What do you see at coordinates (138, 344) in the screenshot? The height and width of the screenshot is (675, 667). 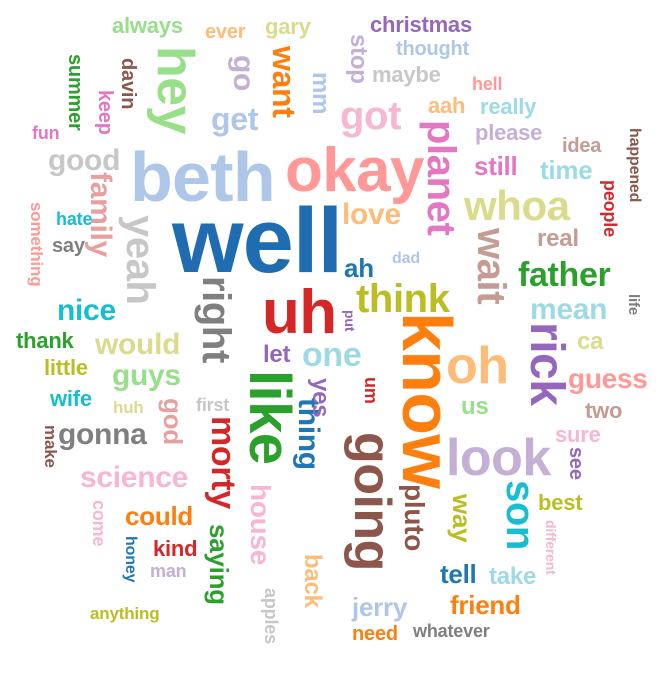 I see `word-would: would` at bounding box center [138, 344].